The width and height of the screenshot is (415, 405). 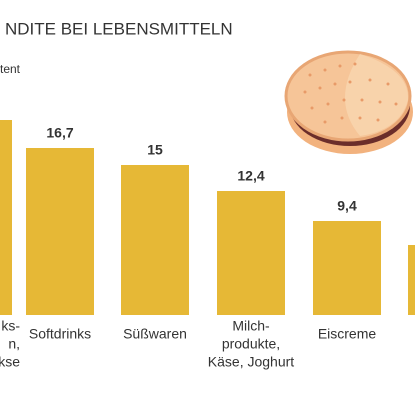 What do you see at coordinates (59, 133) in the screenshot?
I see `value-label: 16,7` at bounding box center [59, 133].